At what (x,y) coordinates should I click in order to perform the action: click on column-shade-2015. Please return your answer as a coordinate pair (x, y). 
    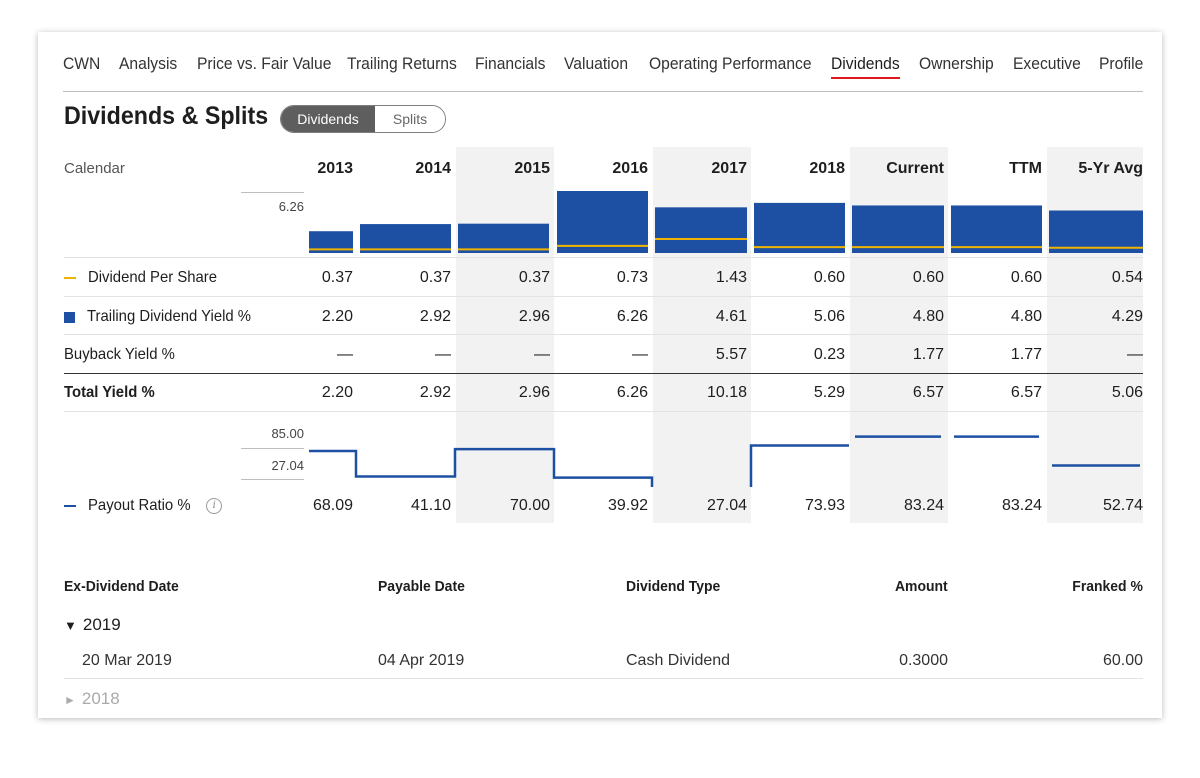
    Looking at the image, I should click on (505, 335).